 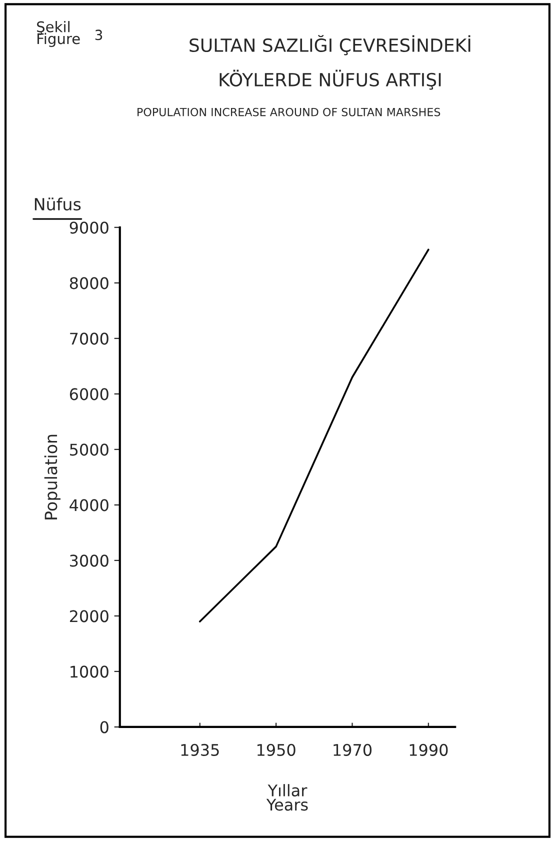 I want to click on text: Şekil Figure, so click(x=58, y=34).